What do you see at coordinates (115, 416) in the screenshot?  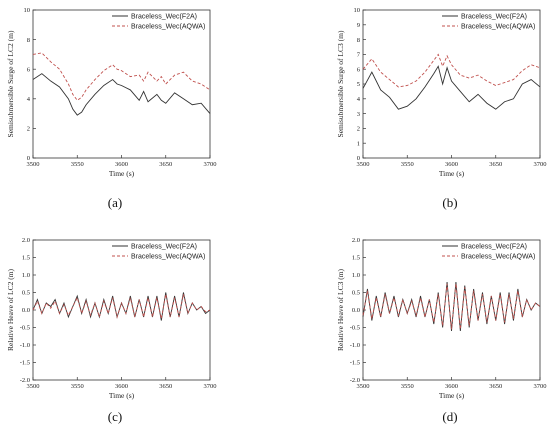 I see `panel-caption: (c)` at bounding box center [115, 416].